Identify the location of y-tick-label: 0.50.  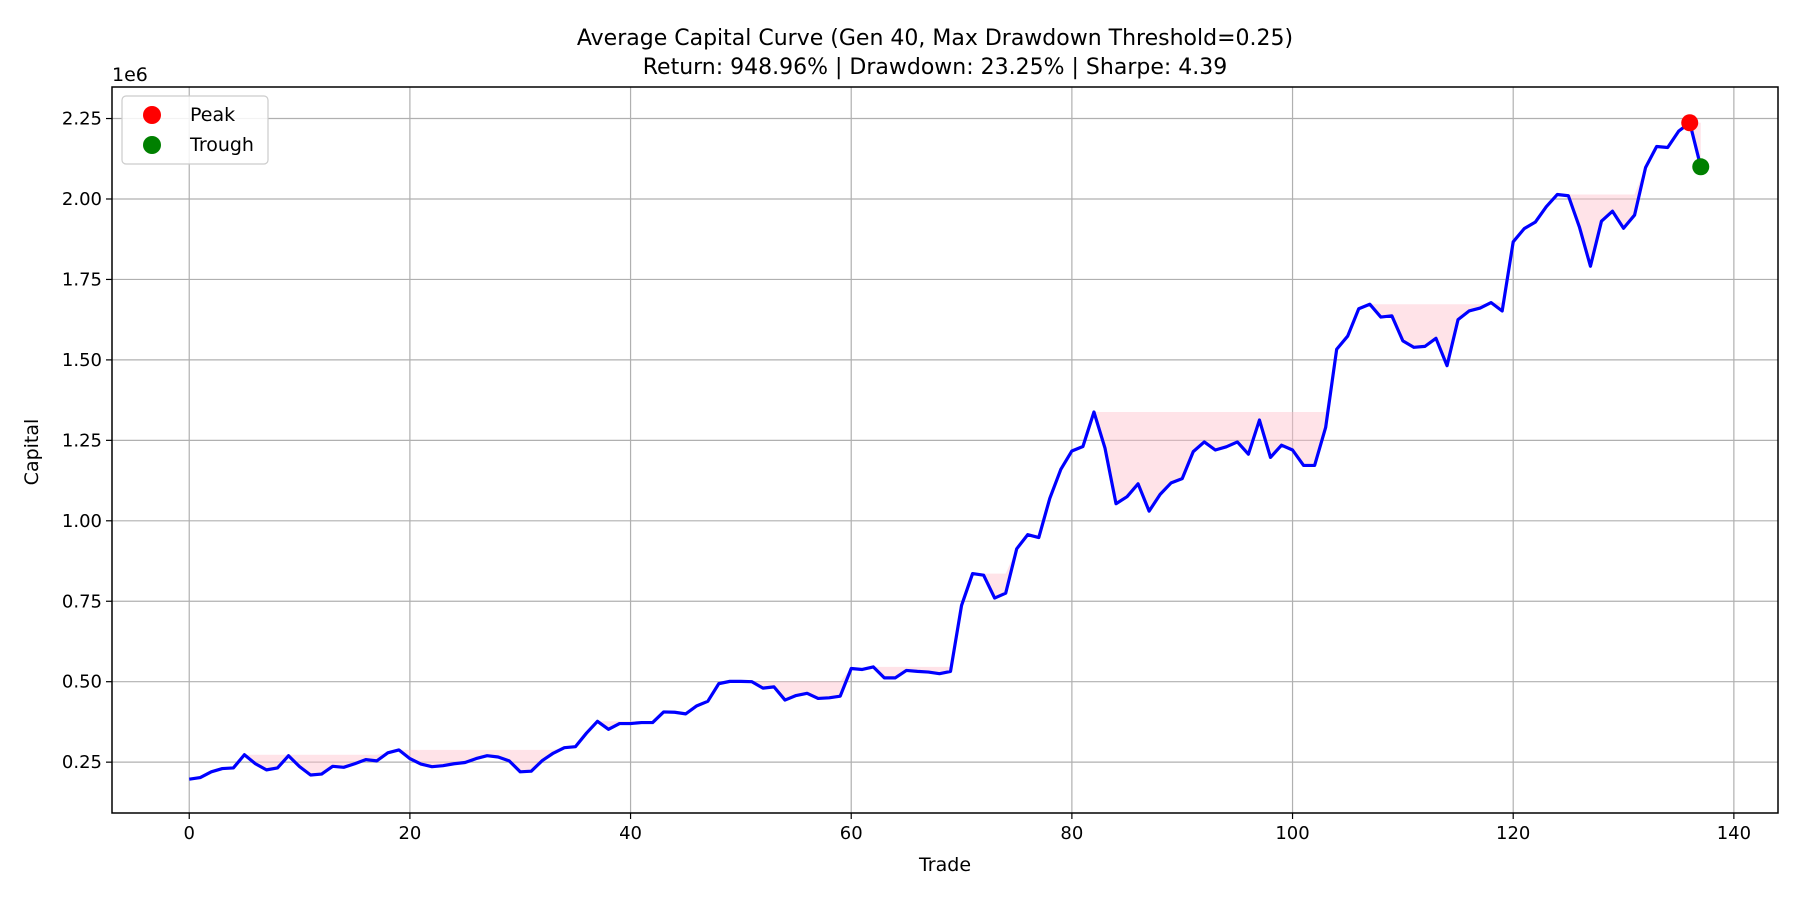
(82, 682).